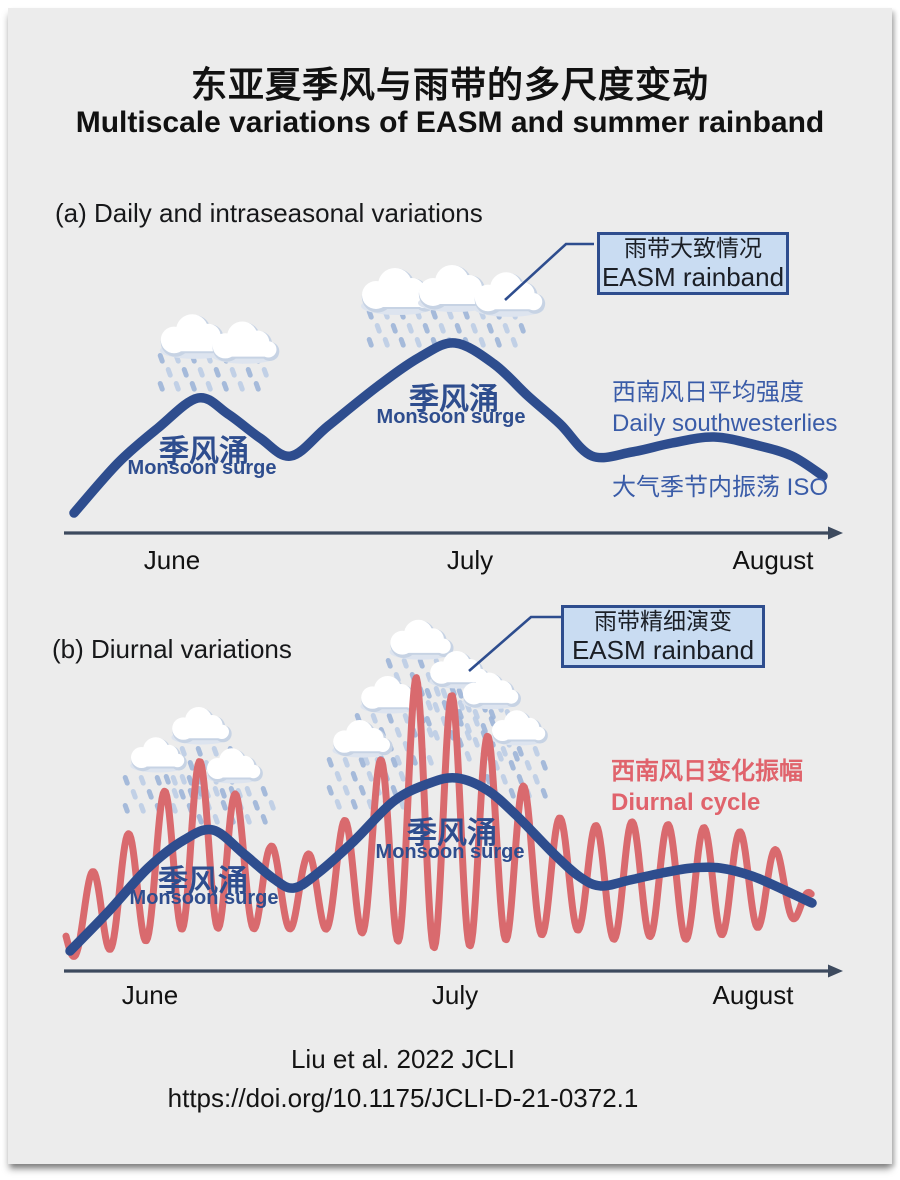  I want to click on panel-a-callout: 雨带大致情况 EASM rainband, so click(693, 263).